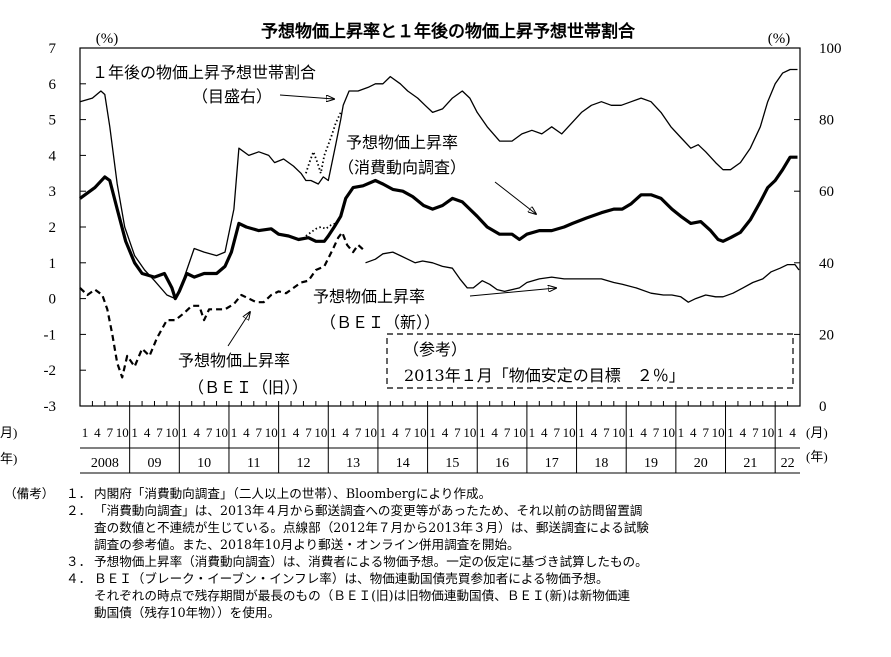  I want to click on x-year-unit: (年), so click(817, 456).